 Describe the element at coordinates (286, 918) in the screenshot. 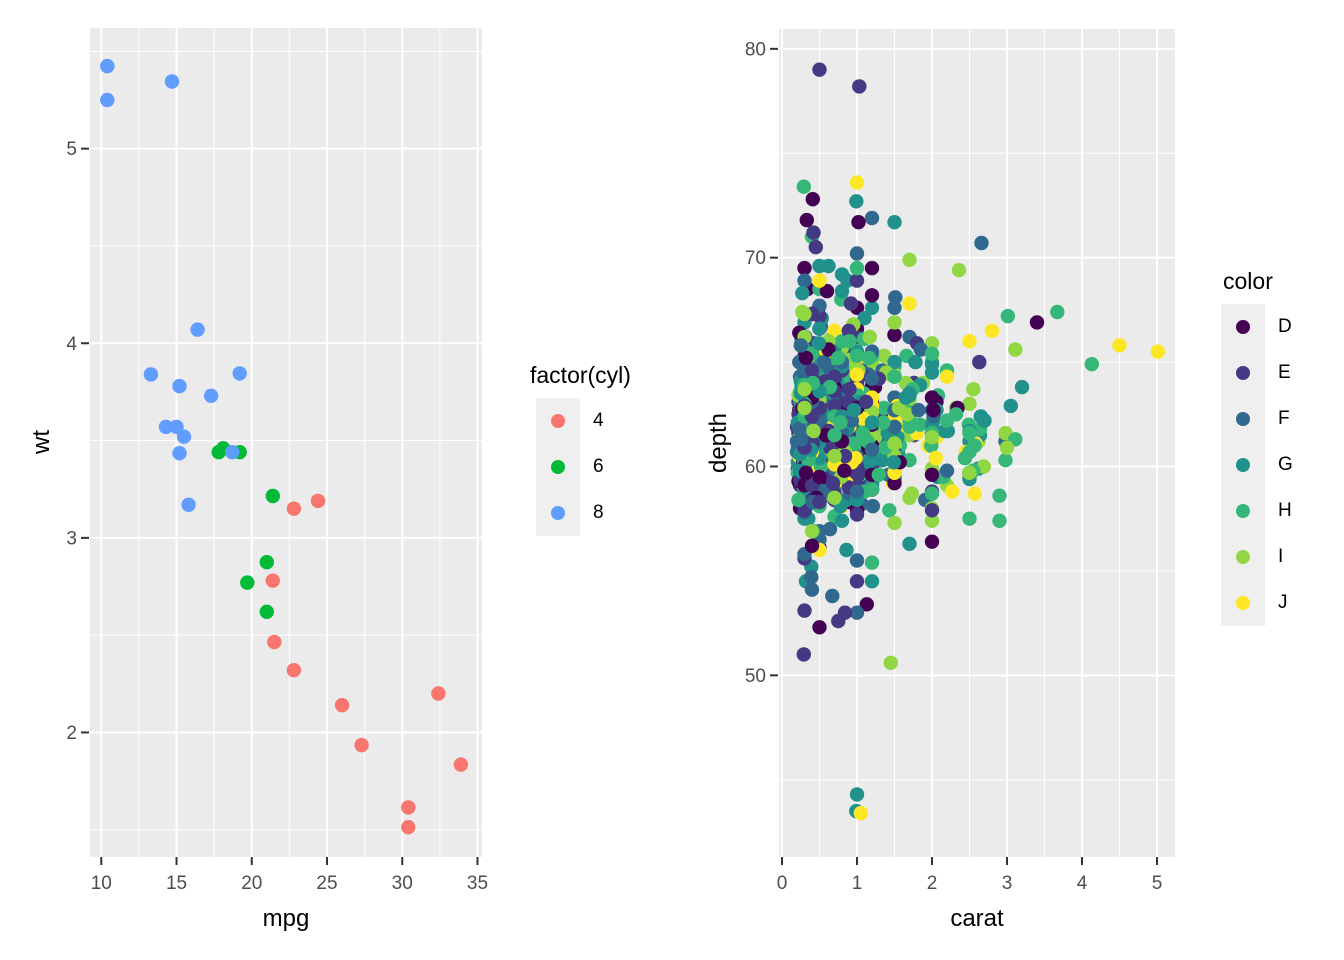

I see `x-axis-title: mpg` at that location.